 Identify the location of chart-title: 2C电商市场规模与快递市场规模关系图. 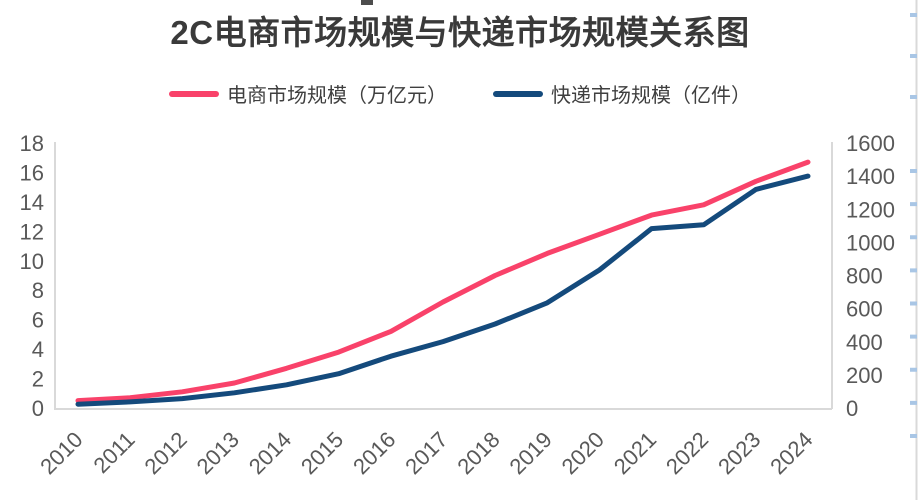
(460, 32).